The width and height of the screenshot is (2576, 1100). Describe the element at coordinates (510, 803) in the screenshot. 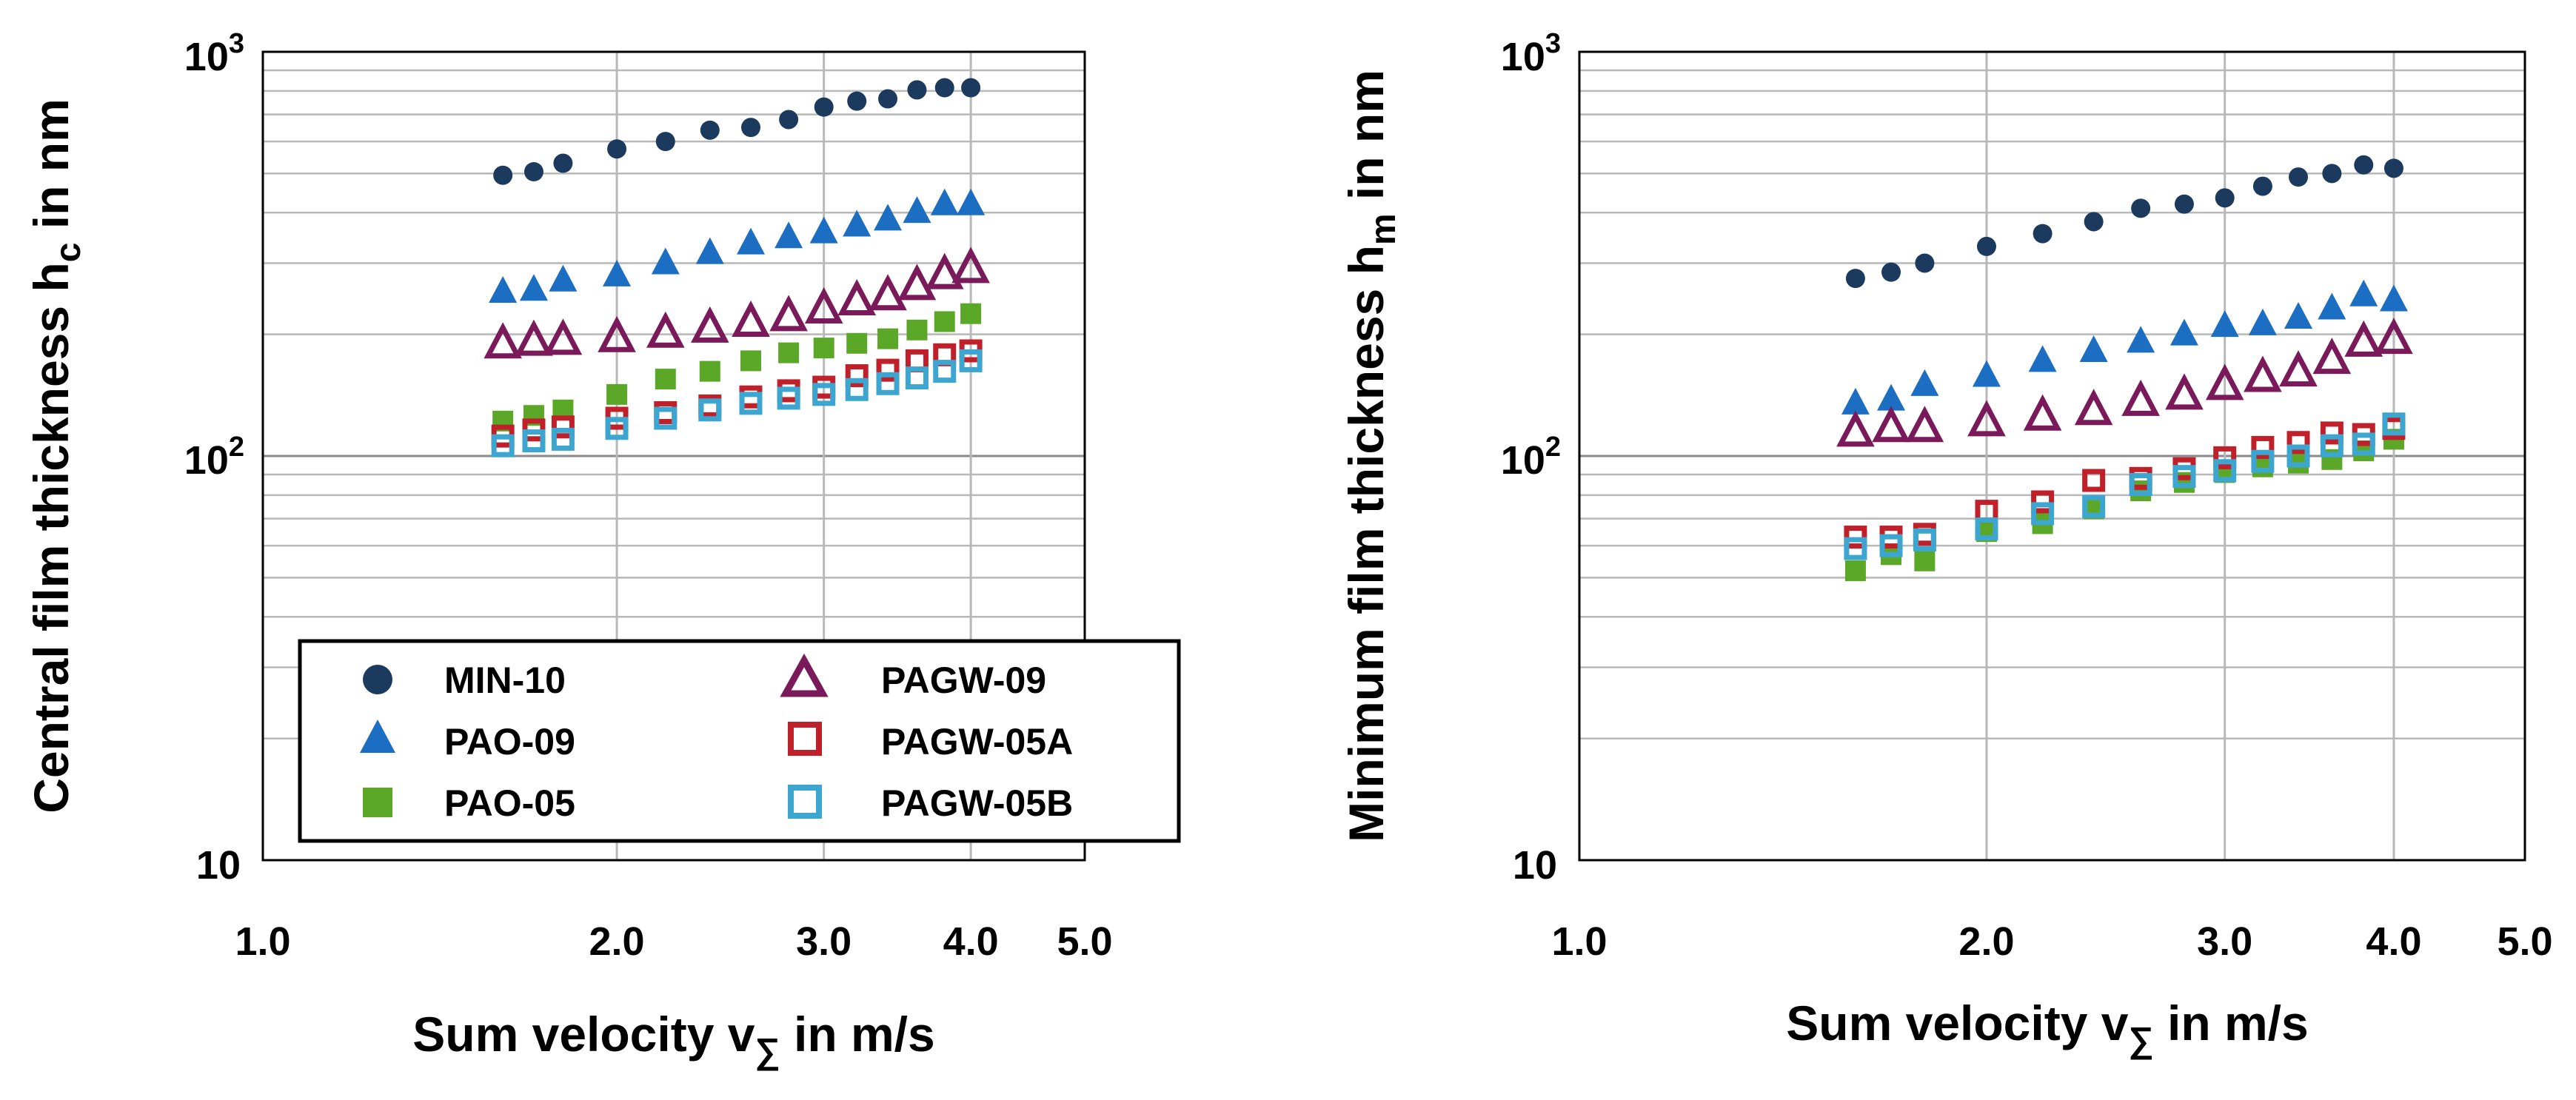

I see `legend-label-pao-05: PAO-05` at that location.